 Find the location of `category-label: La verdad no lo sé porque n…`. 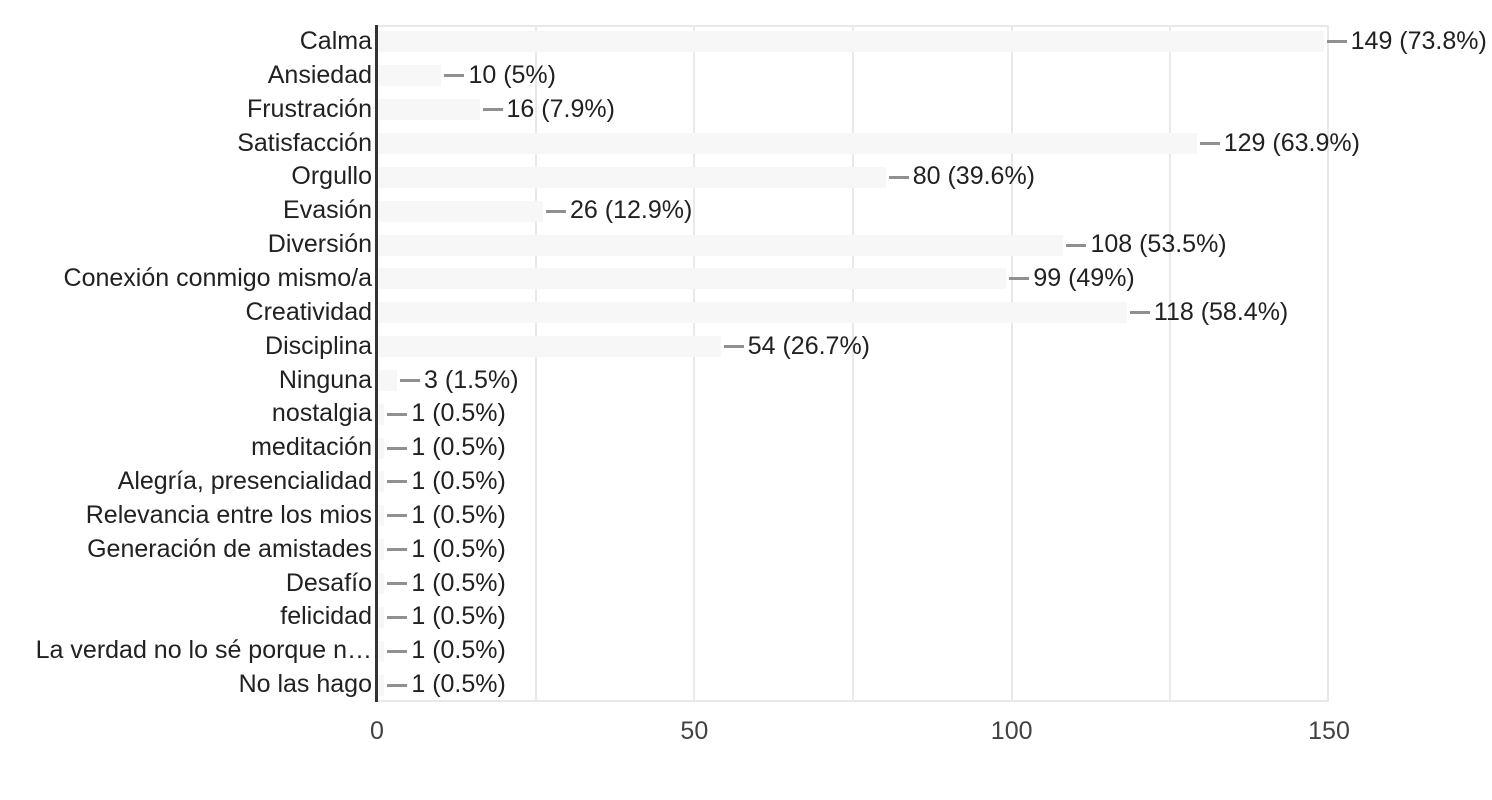

category-label: La verdad no lo sé porque n… is located at coordinates (203, 650).